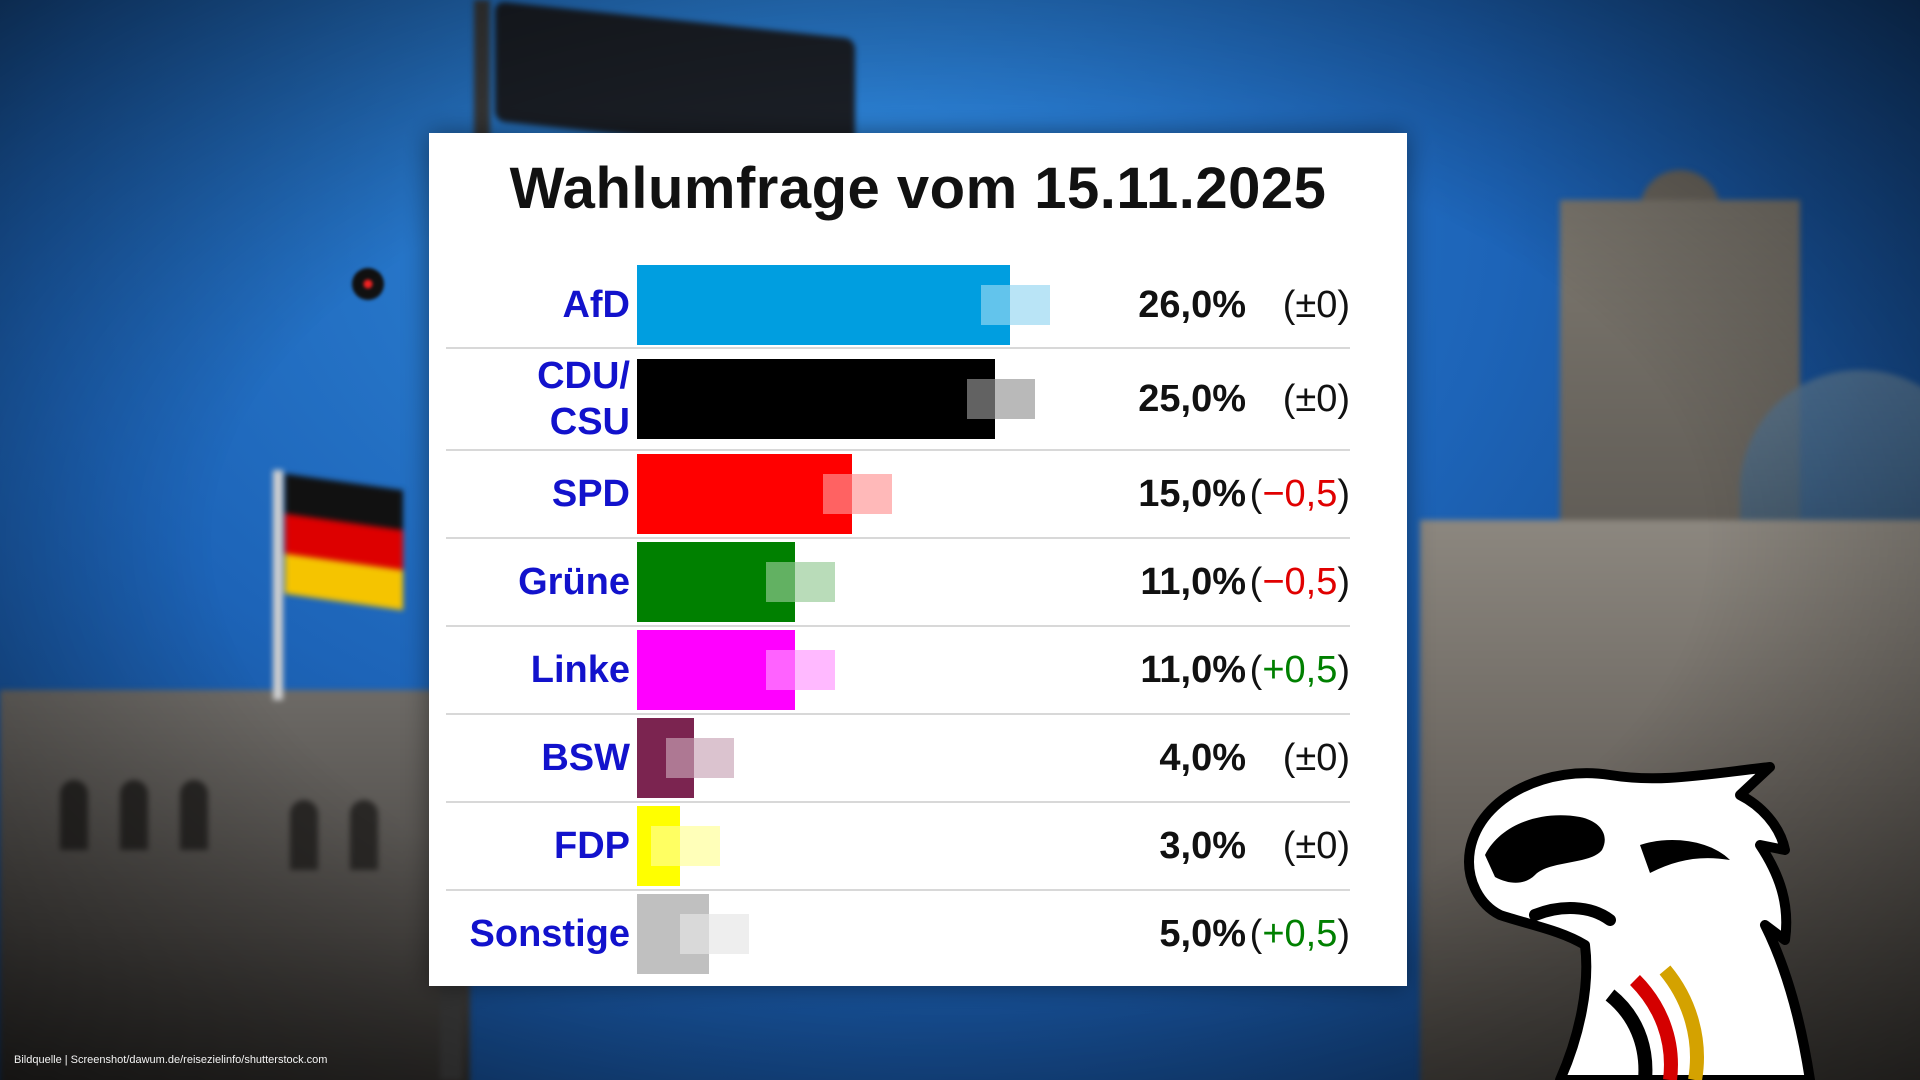 This screenshot has height=1080, width=1920. Describe the element at coordinates (1202, 757) in the screenshot. I see `value-label: 4,0%` at that location.